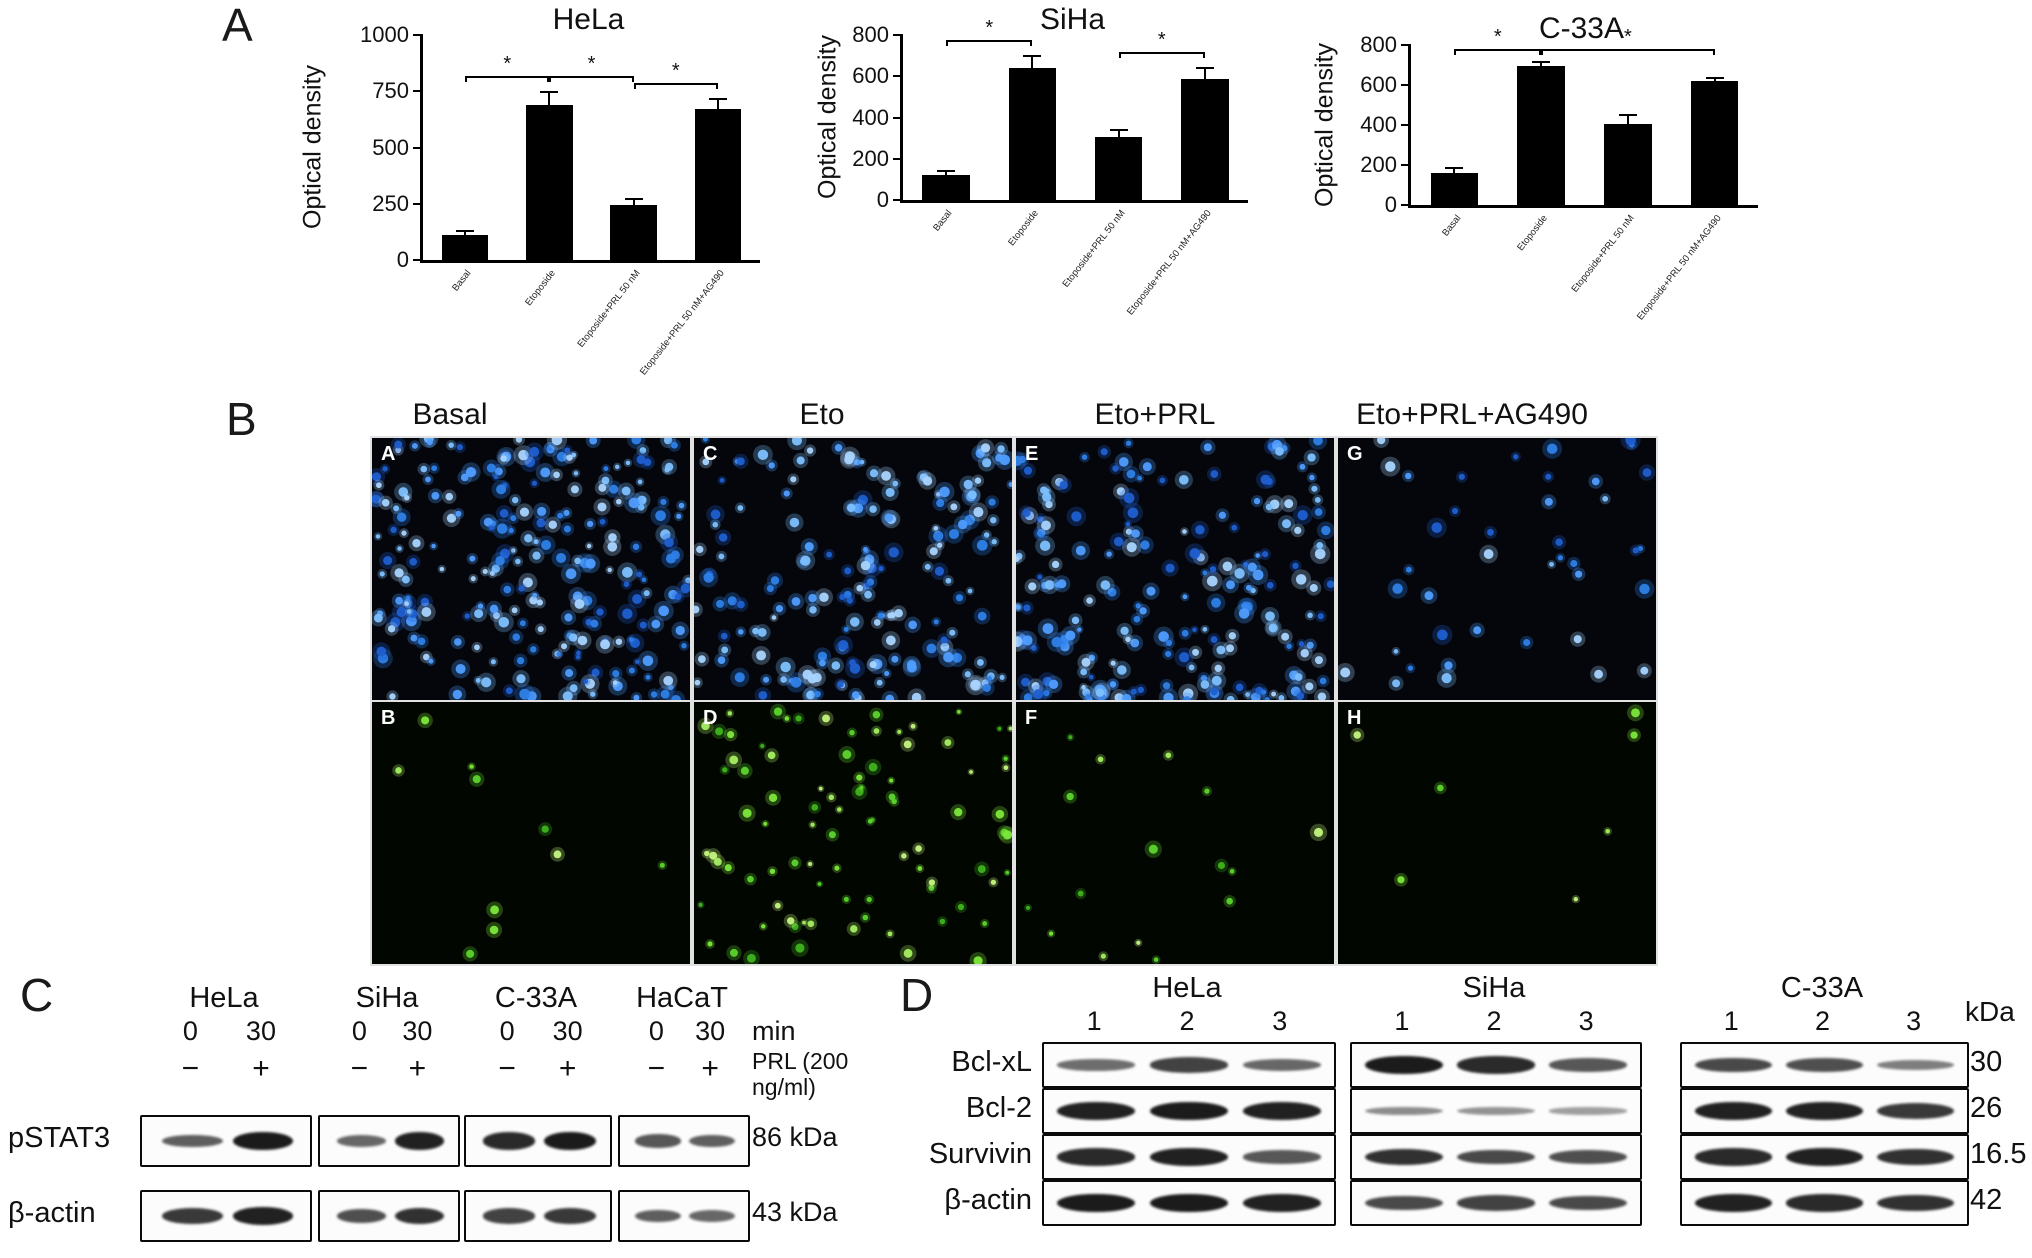  Describe the element at coordinates (774, 1031) in the screenshot. I see `time-unit-label: min` at that location.